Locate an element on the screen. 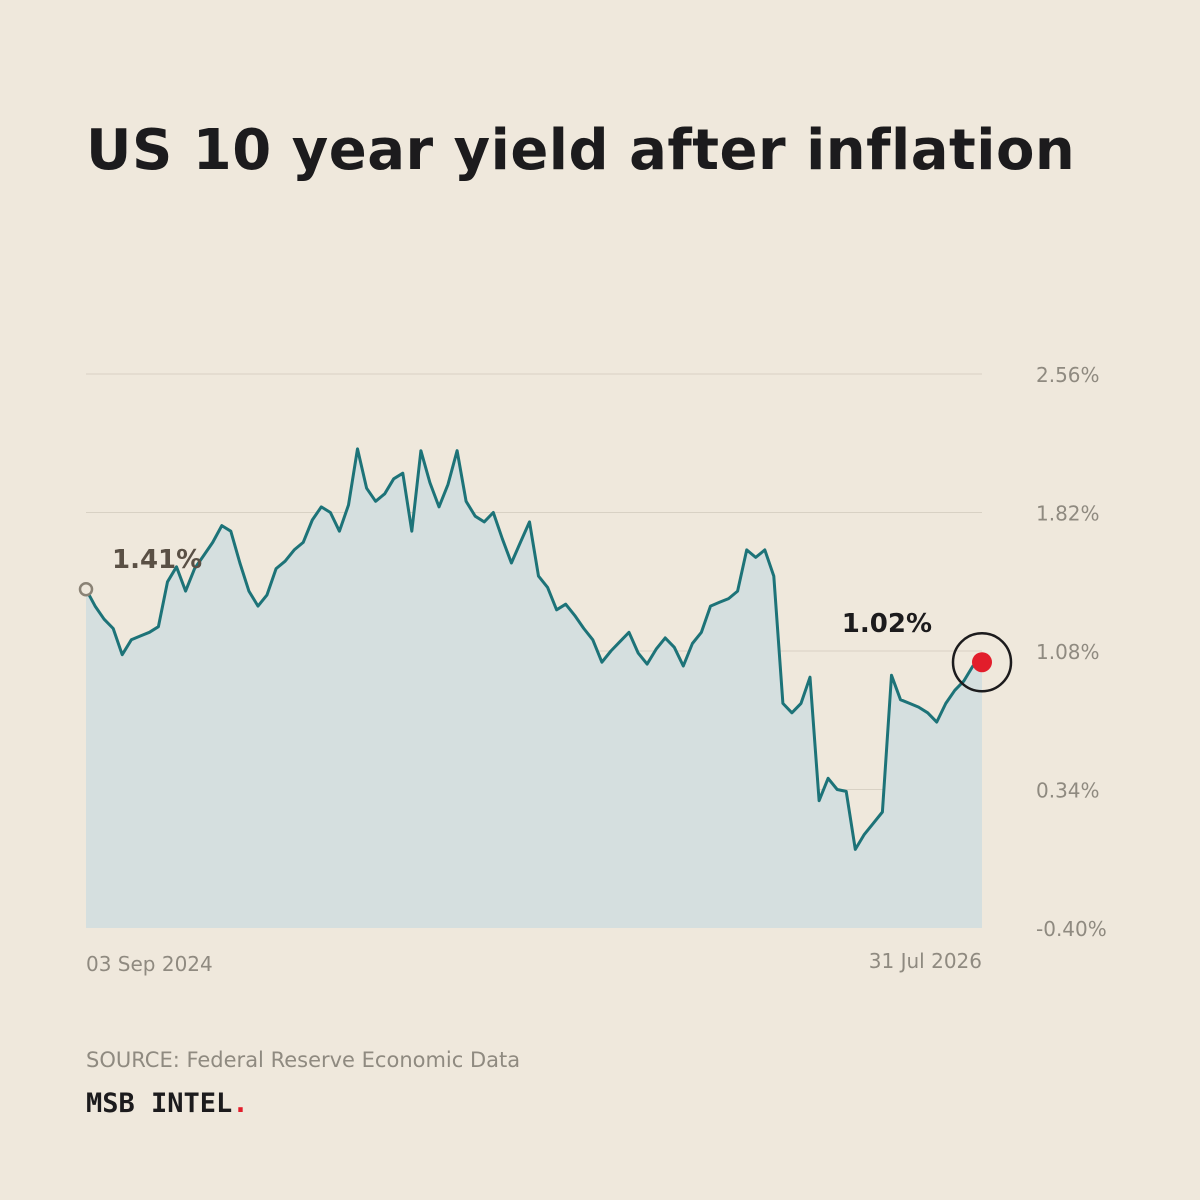 This screenshot has width=1200, height=1200. start-value-label: 1.41% is located at coordinates (157, 560).